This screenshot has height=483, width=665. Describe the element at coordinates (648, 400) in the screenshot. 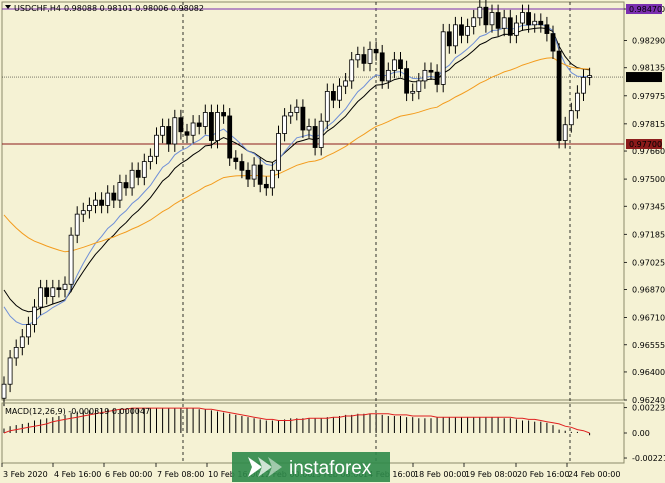

I see `price-tick-label: 0.96240` at that location.